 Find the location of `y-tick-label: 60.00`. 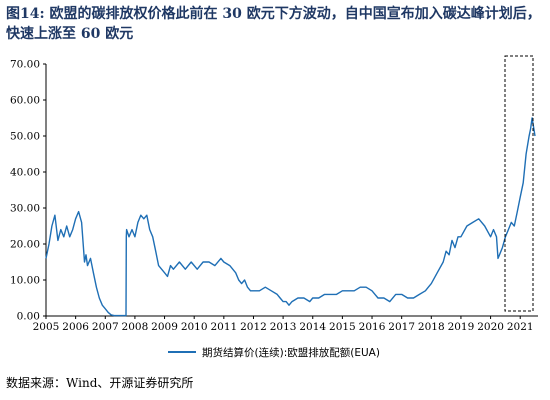

y-tick-label: 60.00 is located at coordinates (25, 101).